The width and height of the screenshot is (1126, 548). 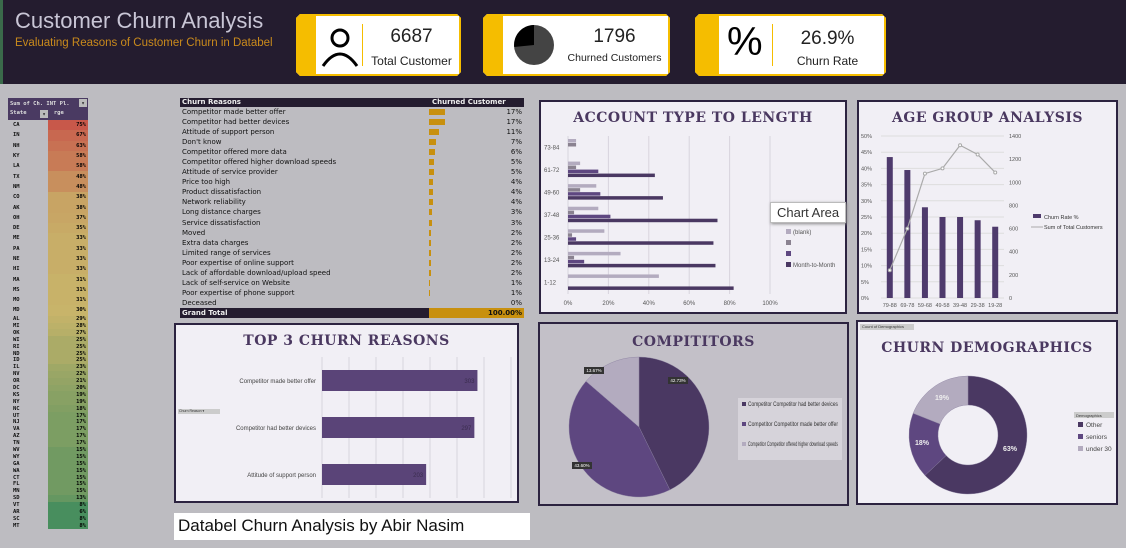 What do you see at coordinates (516, 142) in the screenshot?
I see `reason-percent: 7%` at bounding box center [516, 142].